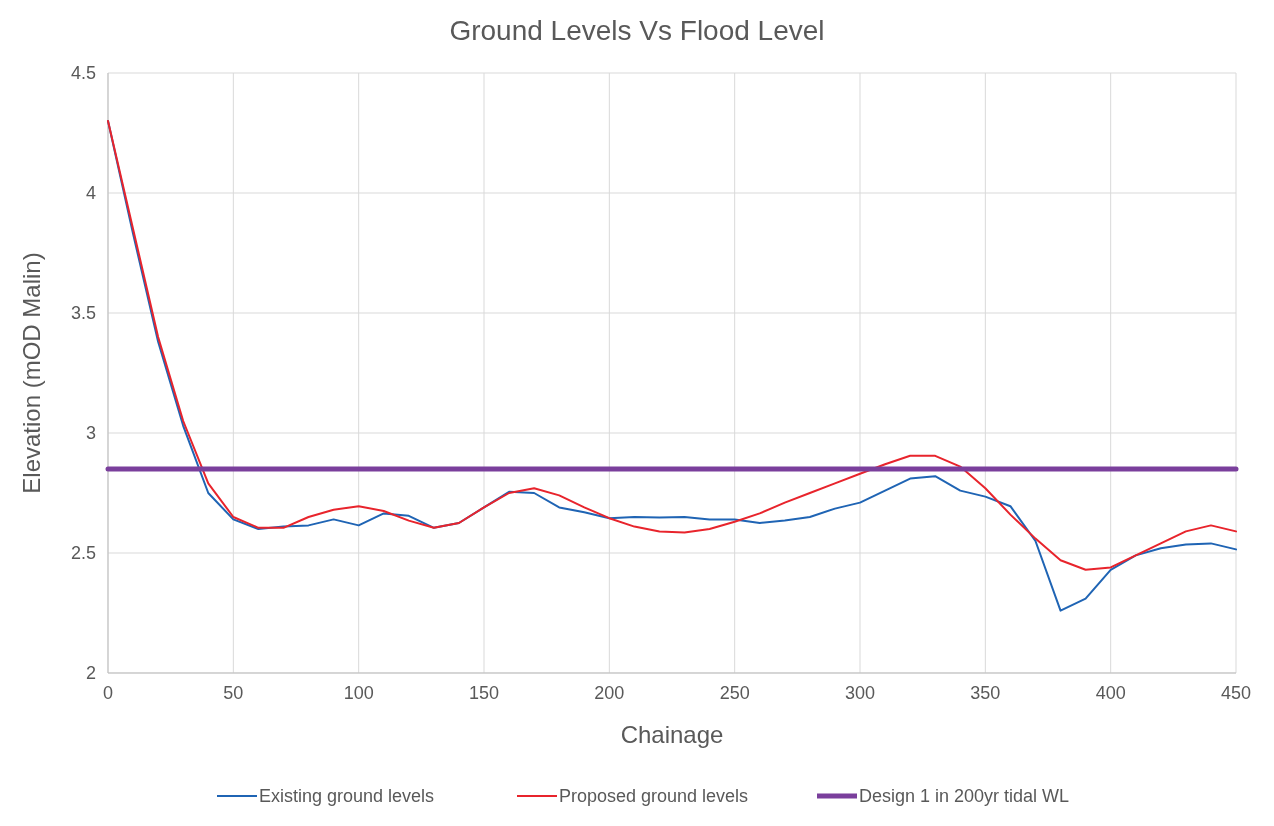 This screenshot has width=1274, height=826. What do you see at coordinates (734, 693) in the screenshot?
I see `x-tick-label: 250` at bounding box center [734, 693].